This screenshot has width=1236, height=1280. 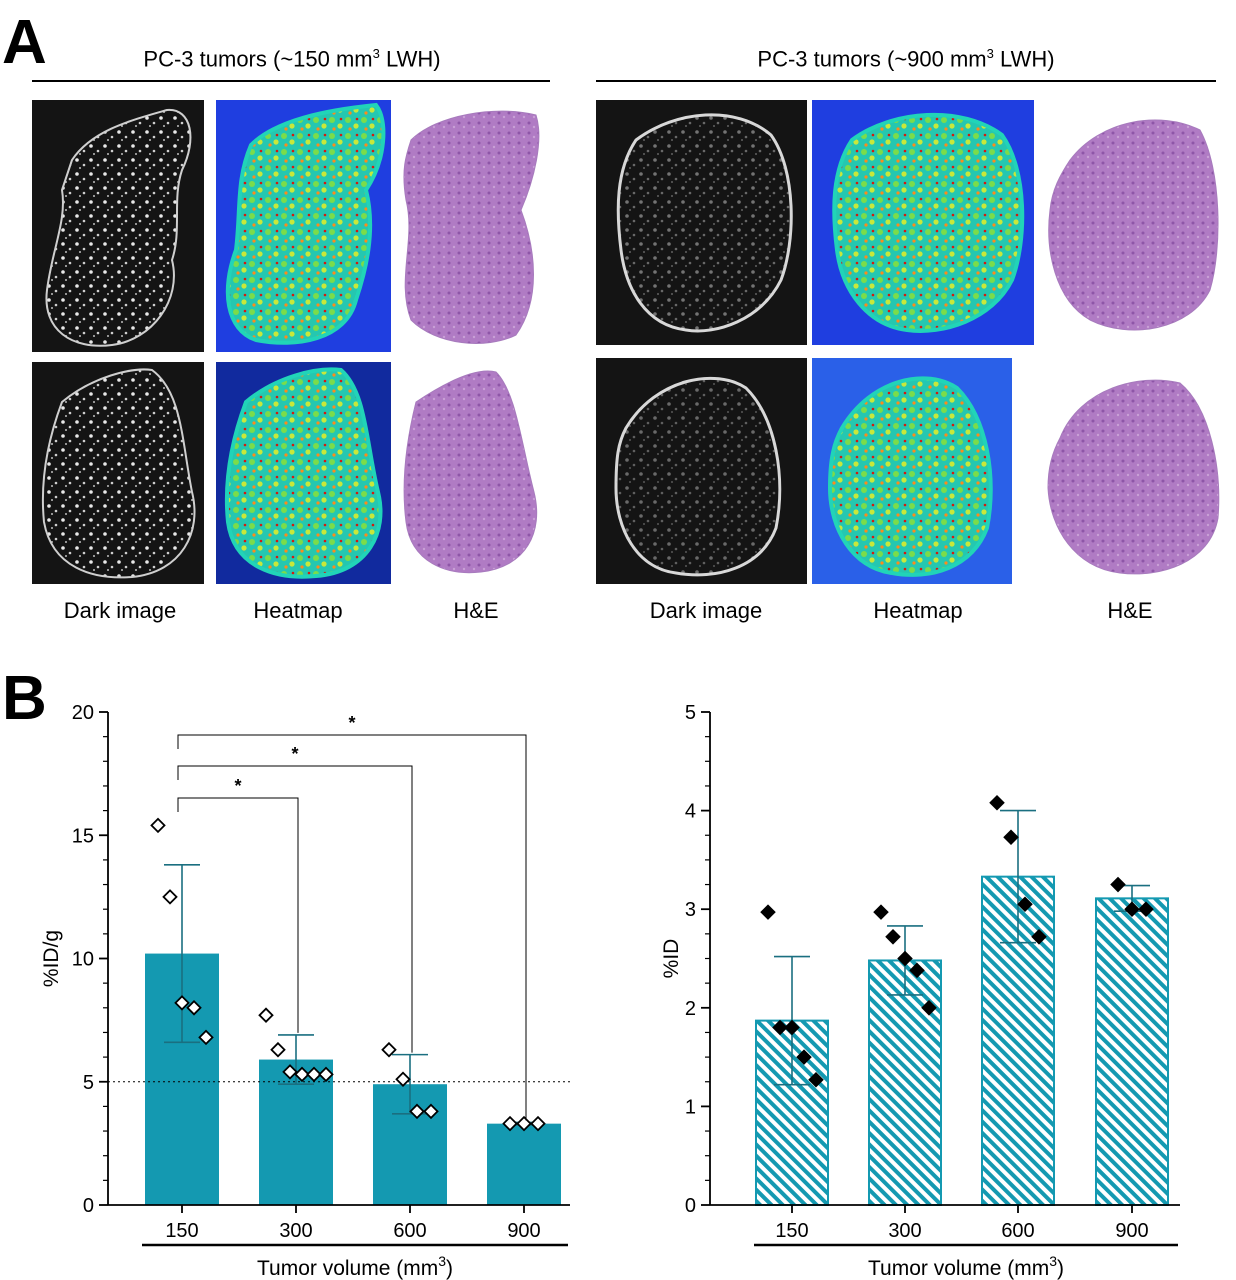 I want to click on dark-image-900-top, so click(x=701, y=222).